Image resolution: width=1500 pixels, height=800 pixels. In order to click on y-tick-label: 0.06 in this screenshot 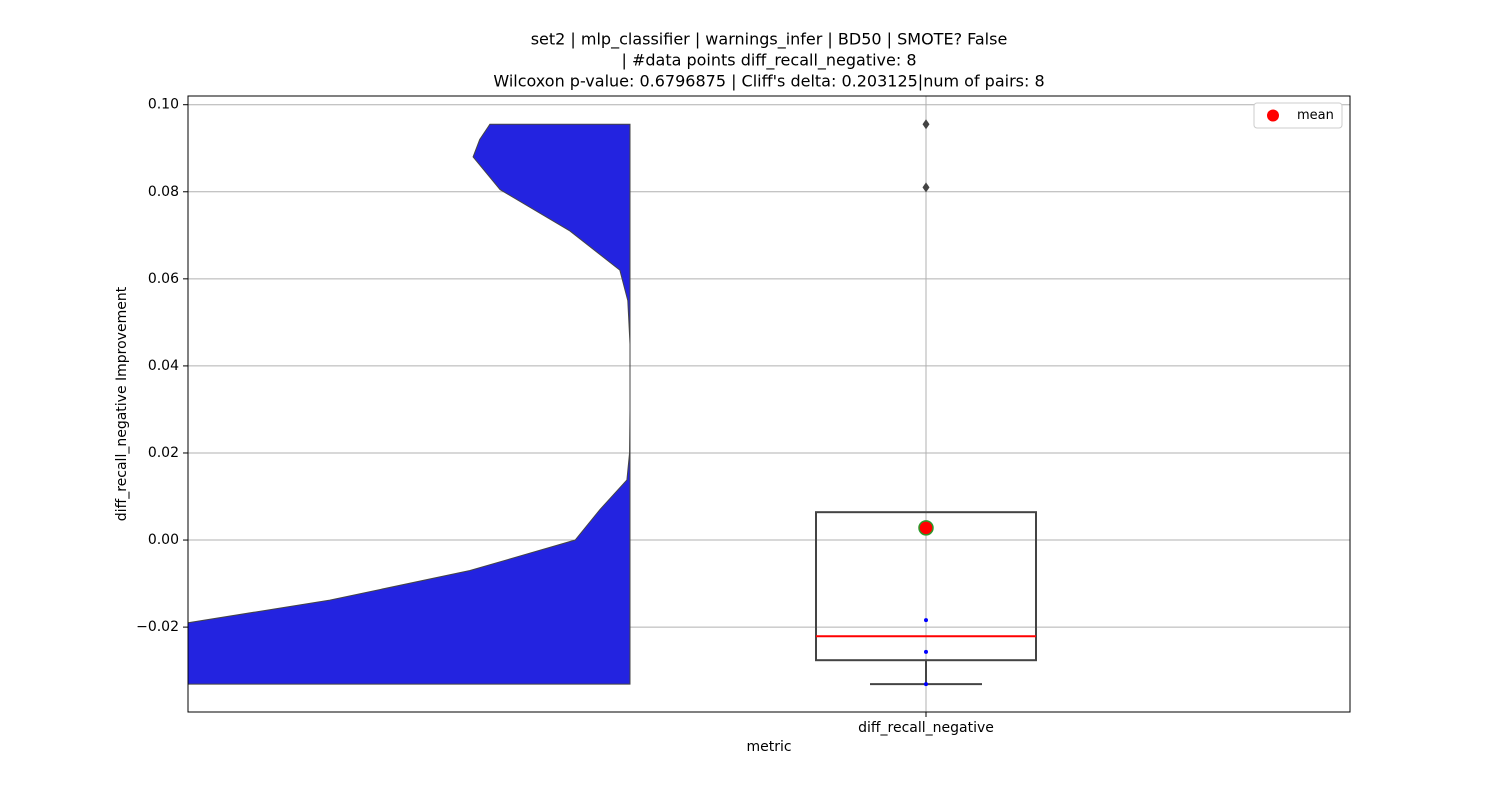, I will do `click(163, 279)`.